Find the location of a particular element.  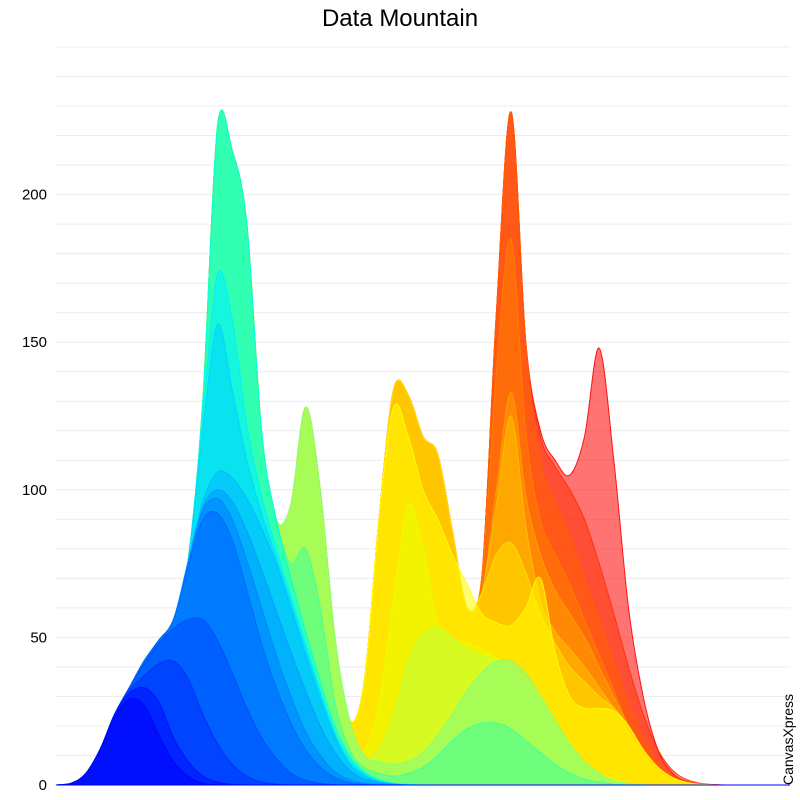

watermark: CanvasXpress is located at coordinates (788, 739).